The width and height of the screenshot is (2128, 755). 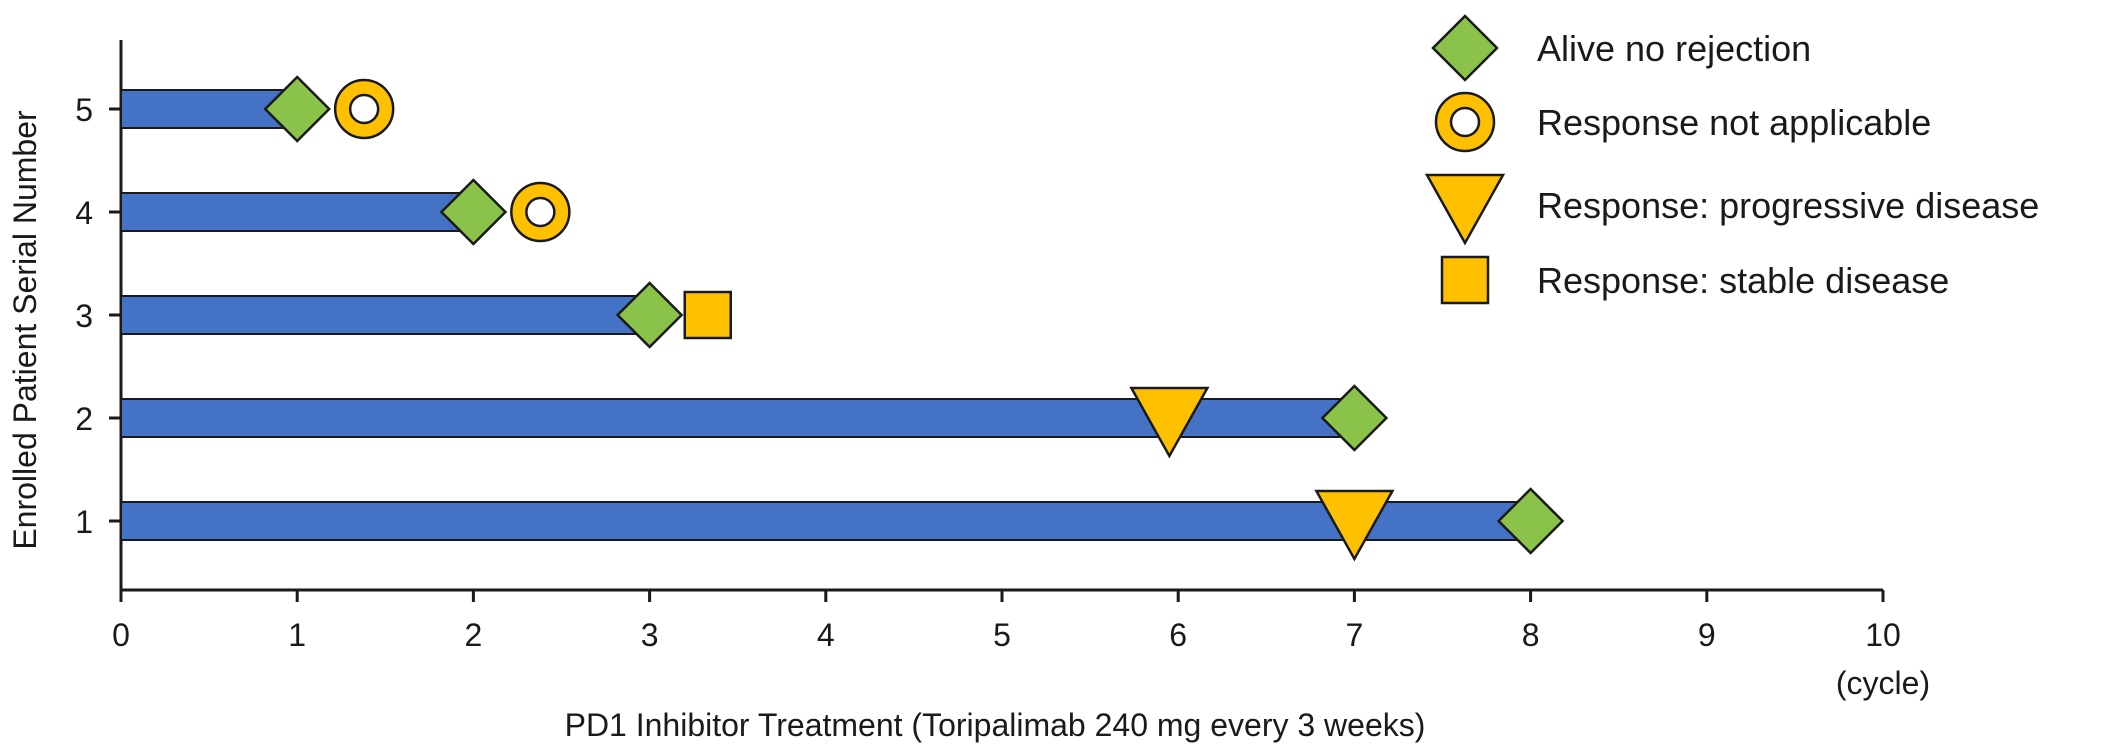 I want to click on y-tick-label: 5, so click(x=84, y=110).